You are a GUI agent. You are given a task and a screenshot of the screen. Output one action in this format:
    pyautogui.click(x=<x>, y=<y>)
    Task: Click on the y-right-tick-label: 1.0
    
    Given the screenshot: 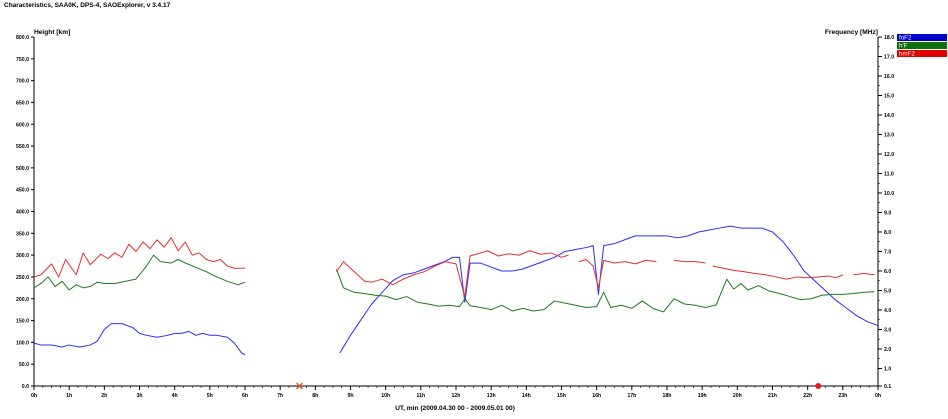 What is the action you would take?
    pyautogui.click(x=887, y=369)
    